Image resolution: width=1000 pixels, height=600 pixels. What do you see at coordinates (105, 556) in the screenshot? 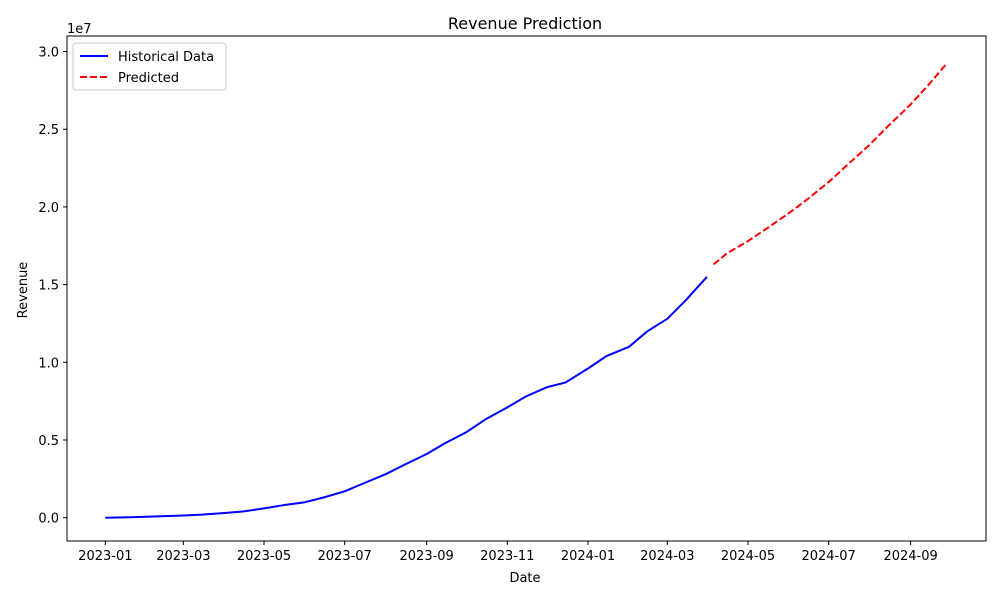
I see `x-tick-label: 2023-01` at bounding box center [105, 556].